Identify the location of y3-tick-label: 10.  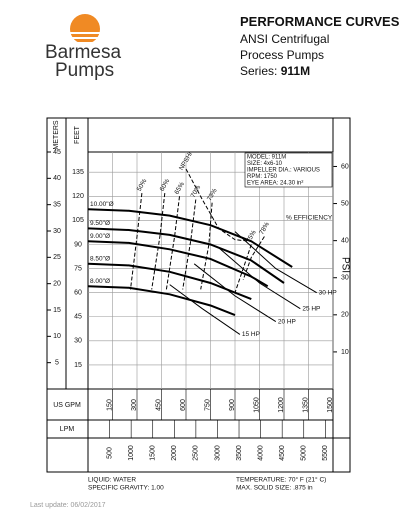
(57, 336).